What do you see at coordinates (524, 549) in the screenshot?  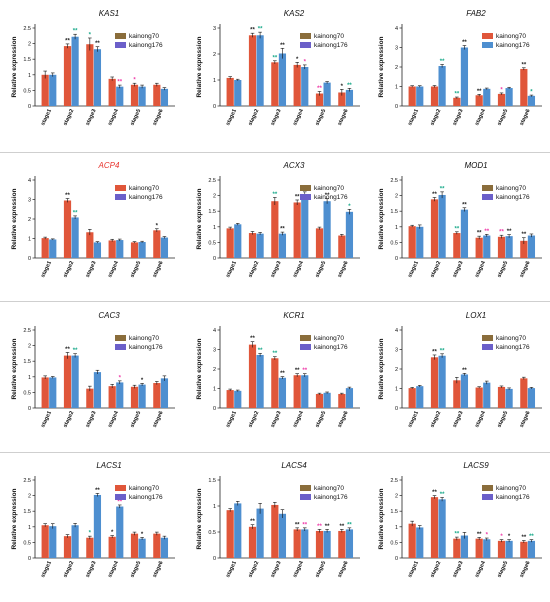 I see `bar-kainong70-stage6` at bounding box center [524, 549].